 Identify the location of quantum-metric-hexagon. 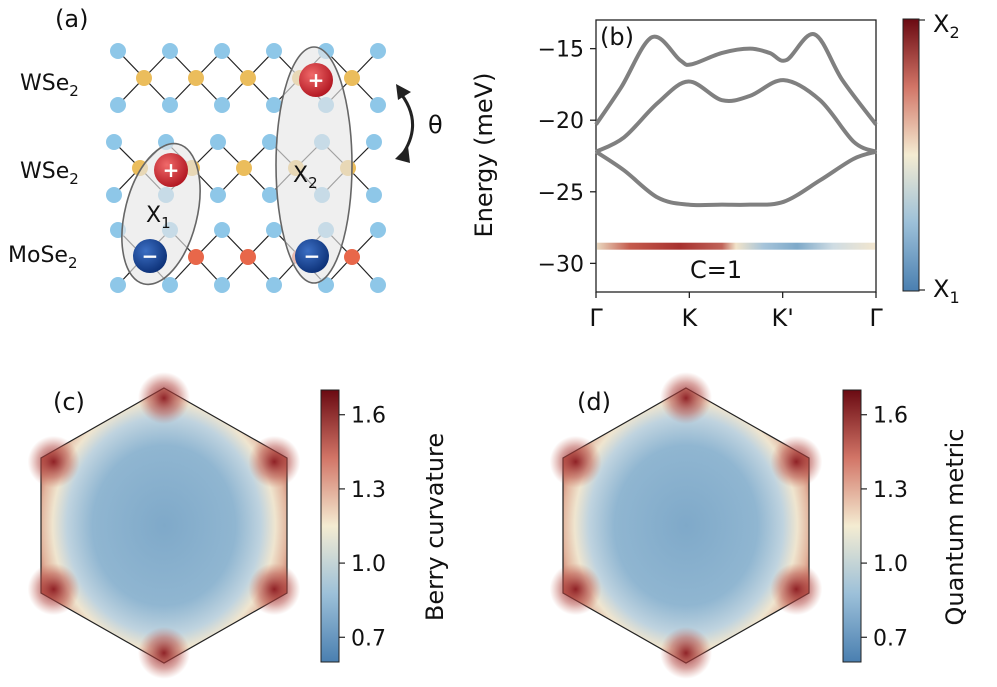
(686, 525).